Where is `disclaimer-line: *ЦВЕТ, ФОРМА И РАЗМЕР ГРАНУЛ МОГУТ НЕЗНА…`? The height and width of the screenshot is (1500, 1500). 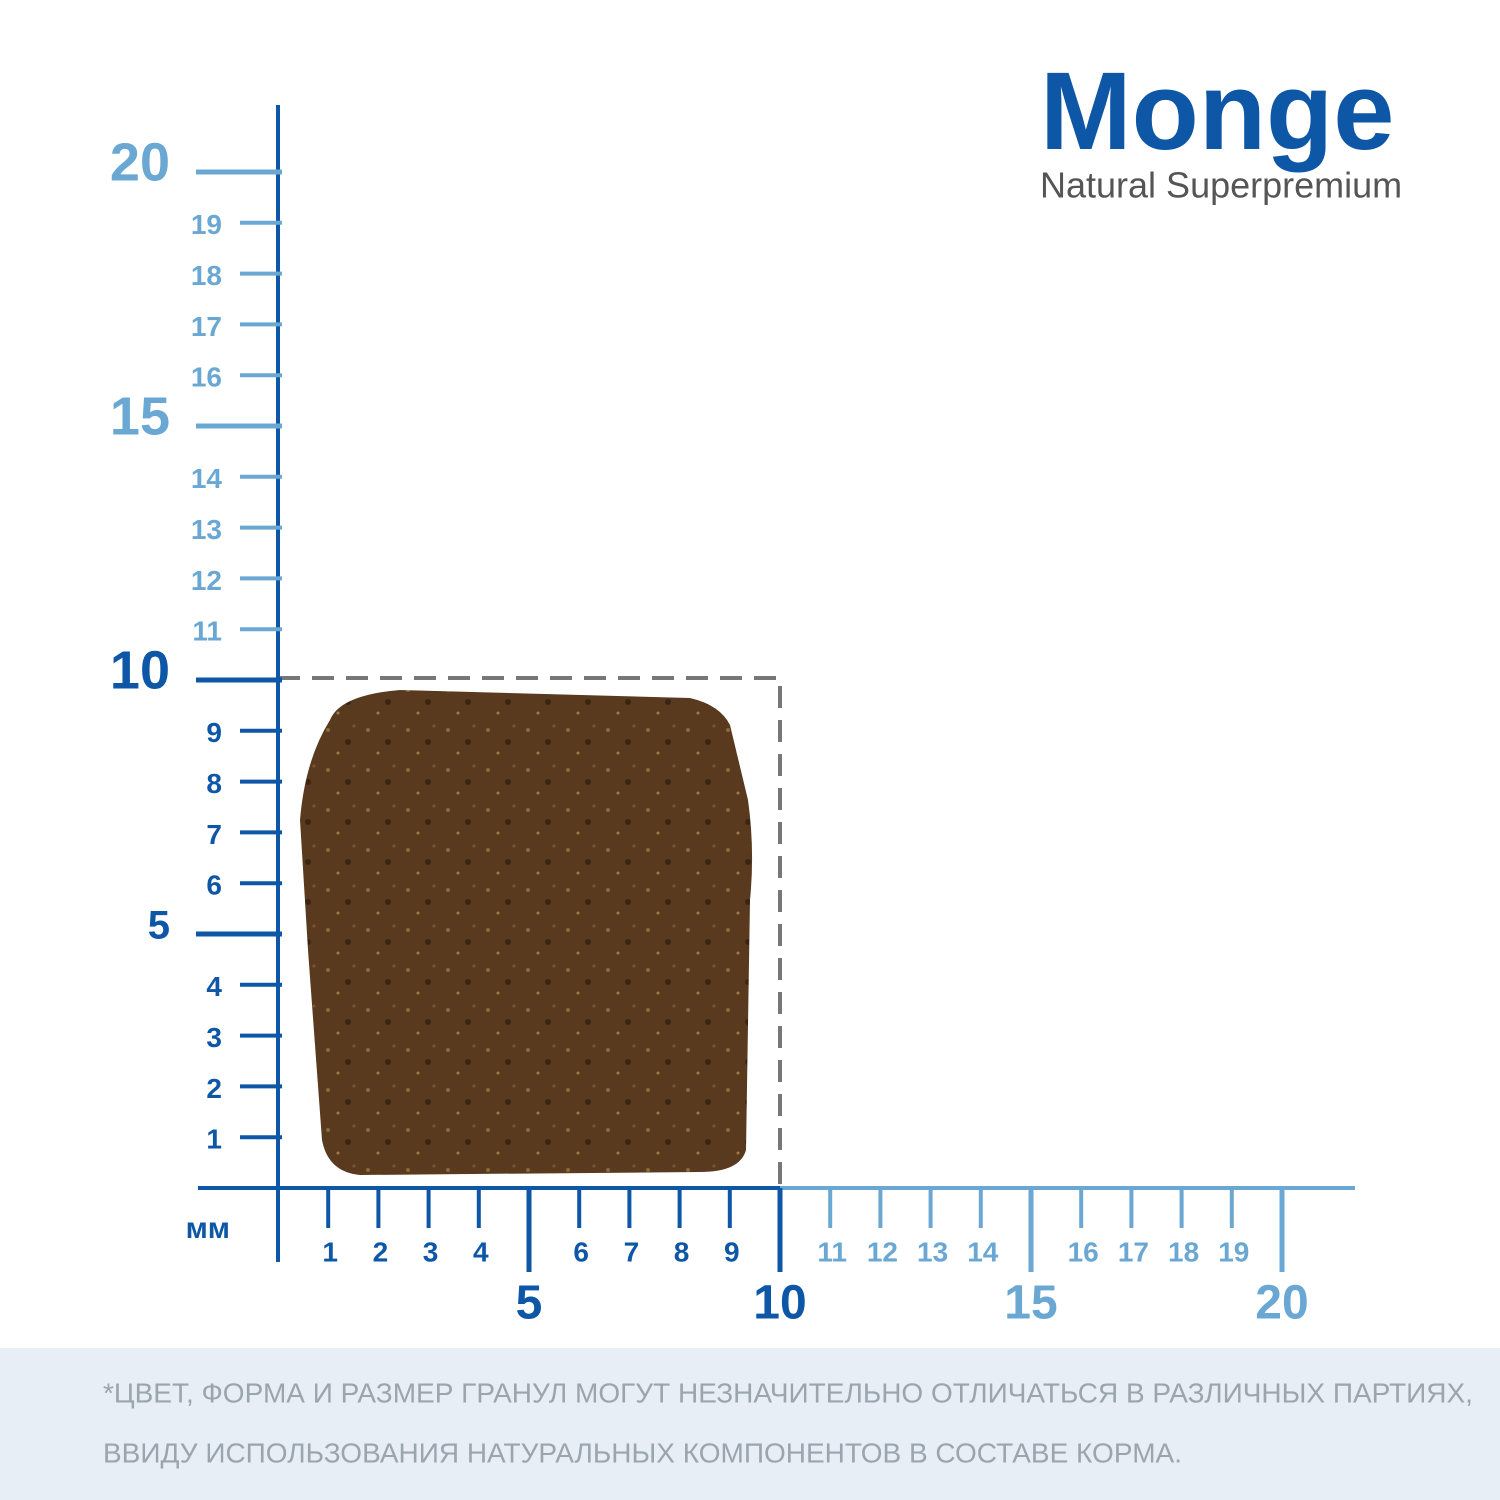
disclaimer-line: *ЦВЕТ, ФОРМА И РАЗМЕР ГРАНУЛ МОГУТ НЕЗНА… is located at coordinates (788, 1392).